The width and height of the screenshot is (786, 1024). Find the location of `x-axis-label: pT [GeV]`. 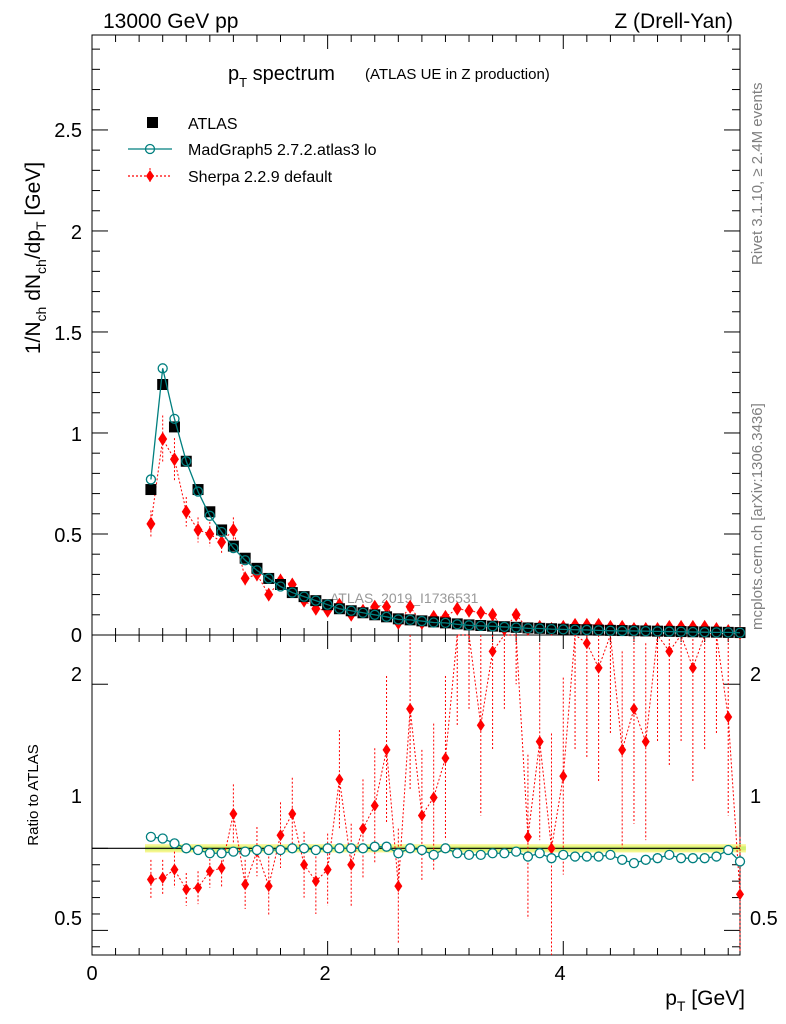

x-axis-label: pT [GeV] is located at coordinates (705, 1000).